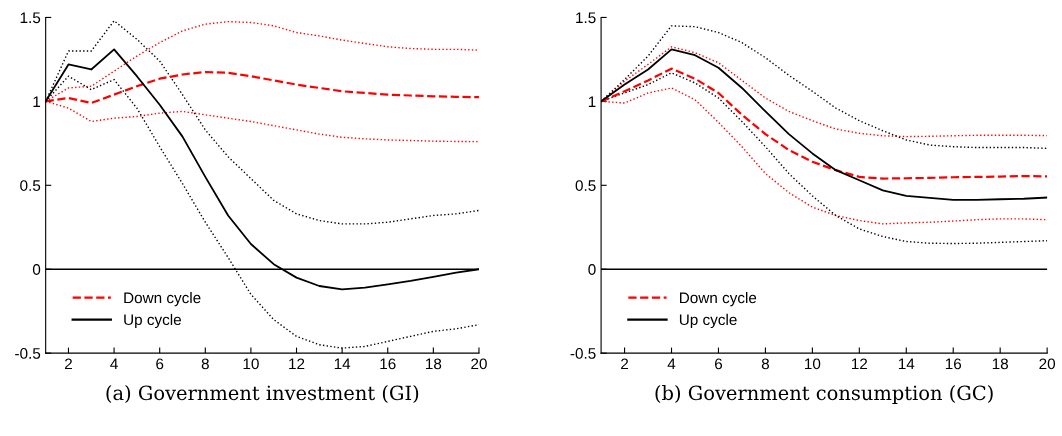 The image size is (1062, 436). I want to click on text: (a) Government investment (GI), so click(262, 394).